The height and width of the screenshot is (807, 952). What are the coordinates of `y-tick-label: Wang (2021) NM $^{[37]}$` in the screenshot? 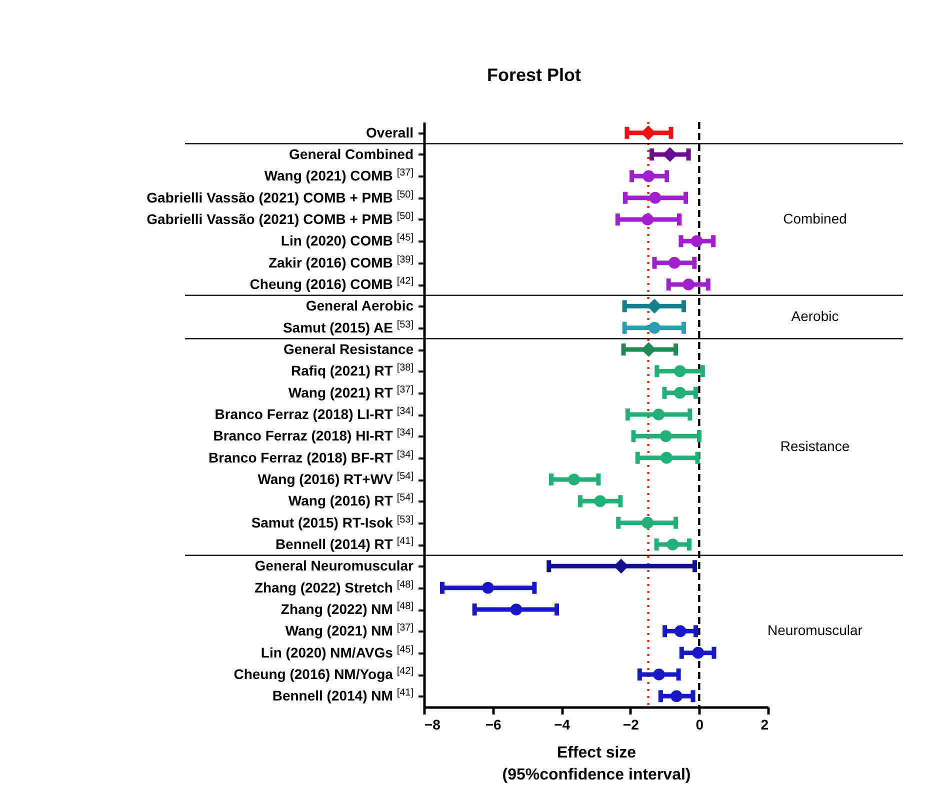 It's located at (349, 630).